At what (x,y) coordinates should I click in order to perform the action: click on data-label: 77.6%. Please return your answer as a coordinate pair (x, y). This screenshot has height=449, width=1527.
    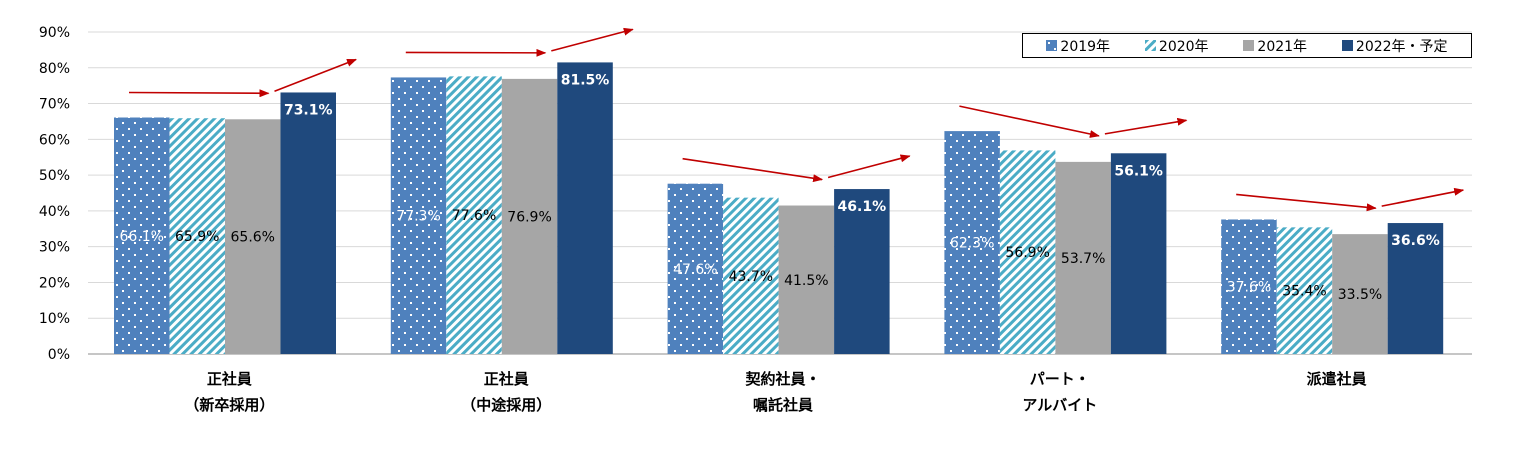
    Looking at the image, I should click on (474, 216).